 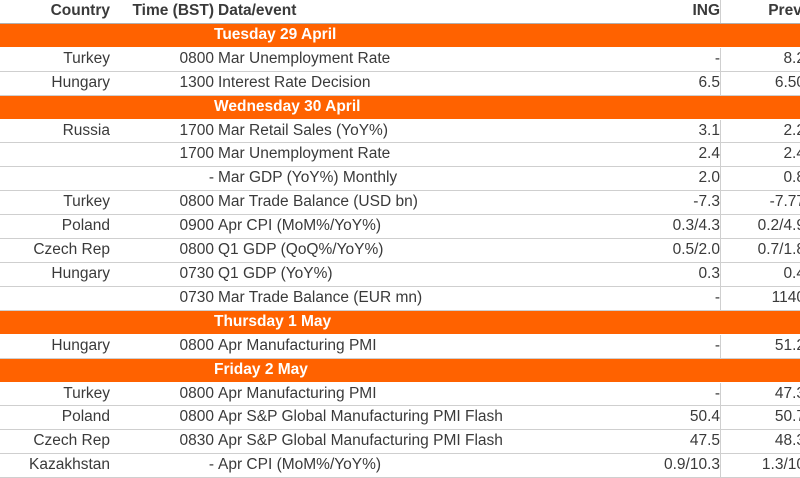 What do you see at coordinates (664, 227) in the screenshot?
I see `cell-ing-forecast: 0.3/4.3` at bounding box center [664, 227].